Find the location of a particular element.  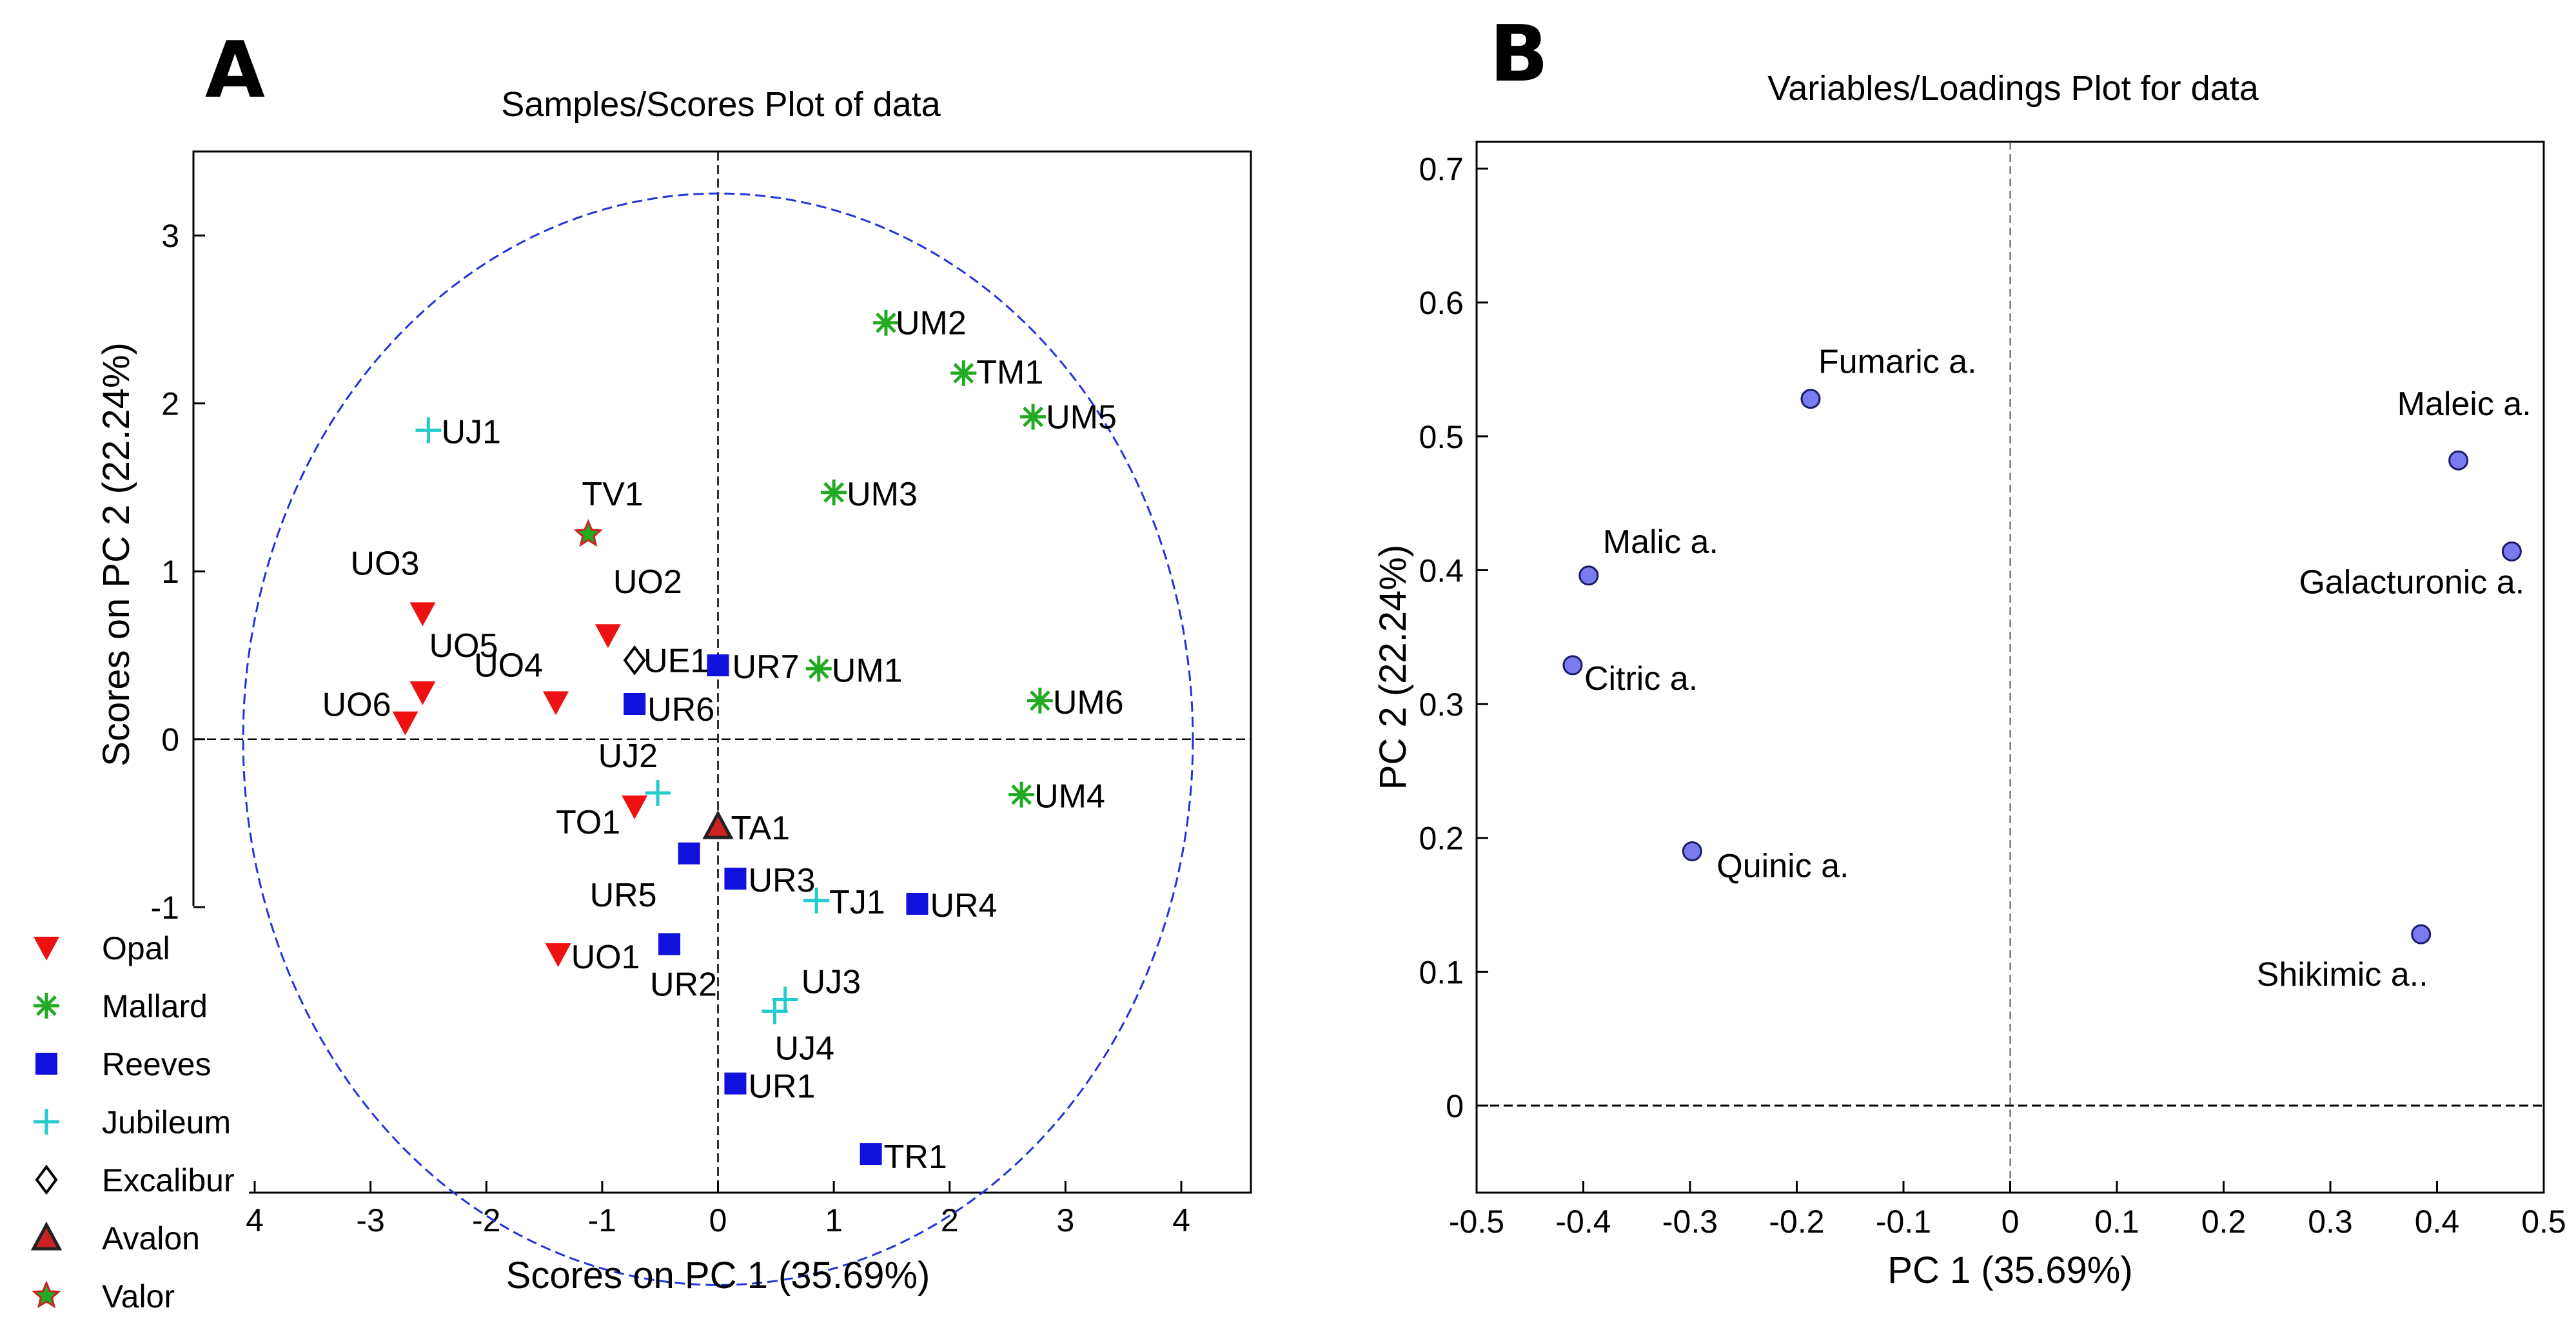

point-uo3 is located at coordinates (422, 614).